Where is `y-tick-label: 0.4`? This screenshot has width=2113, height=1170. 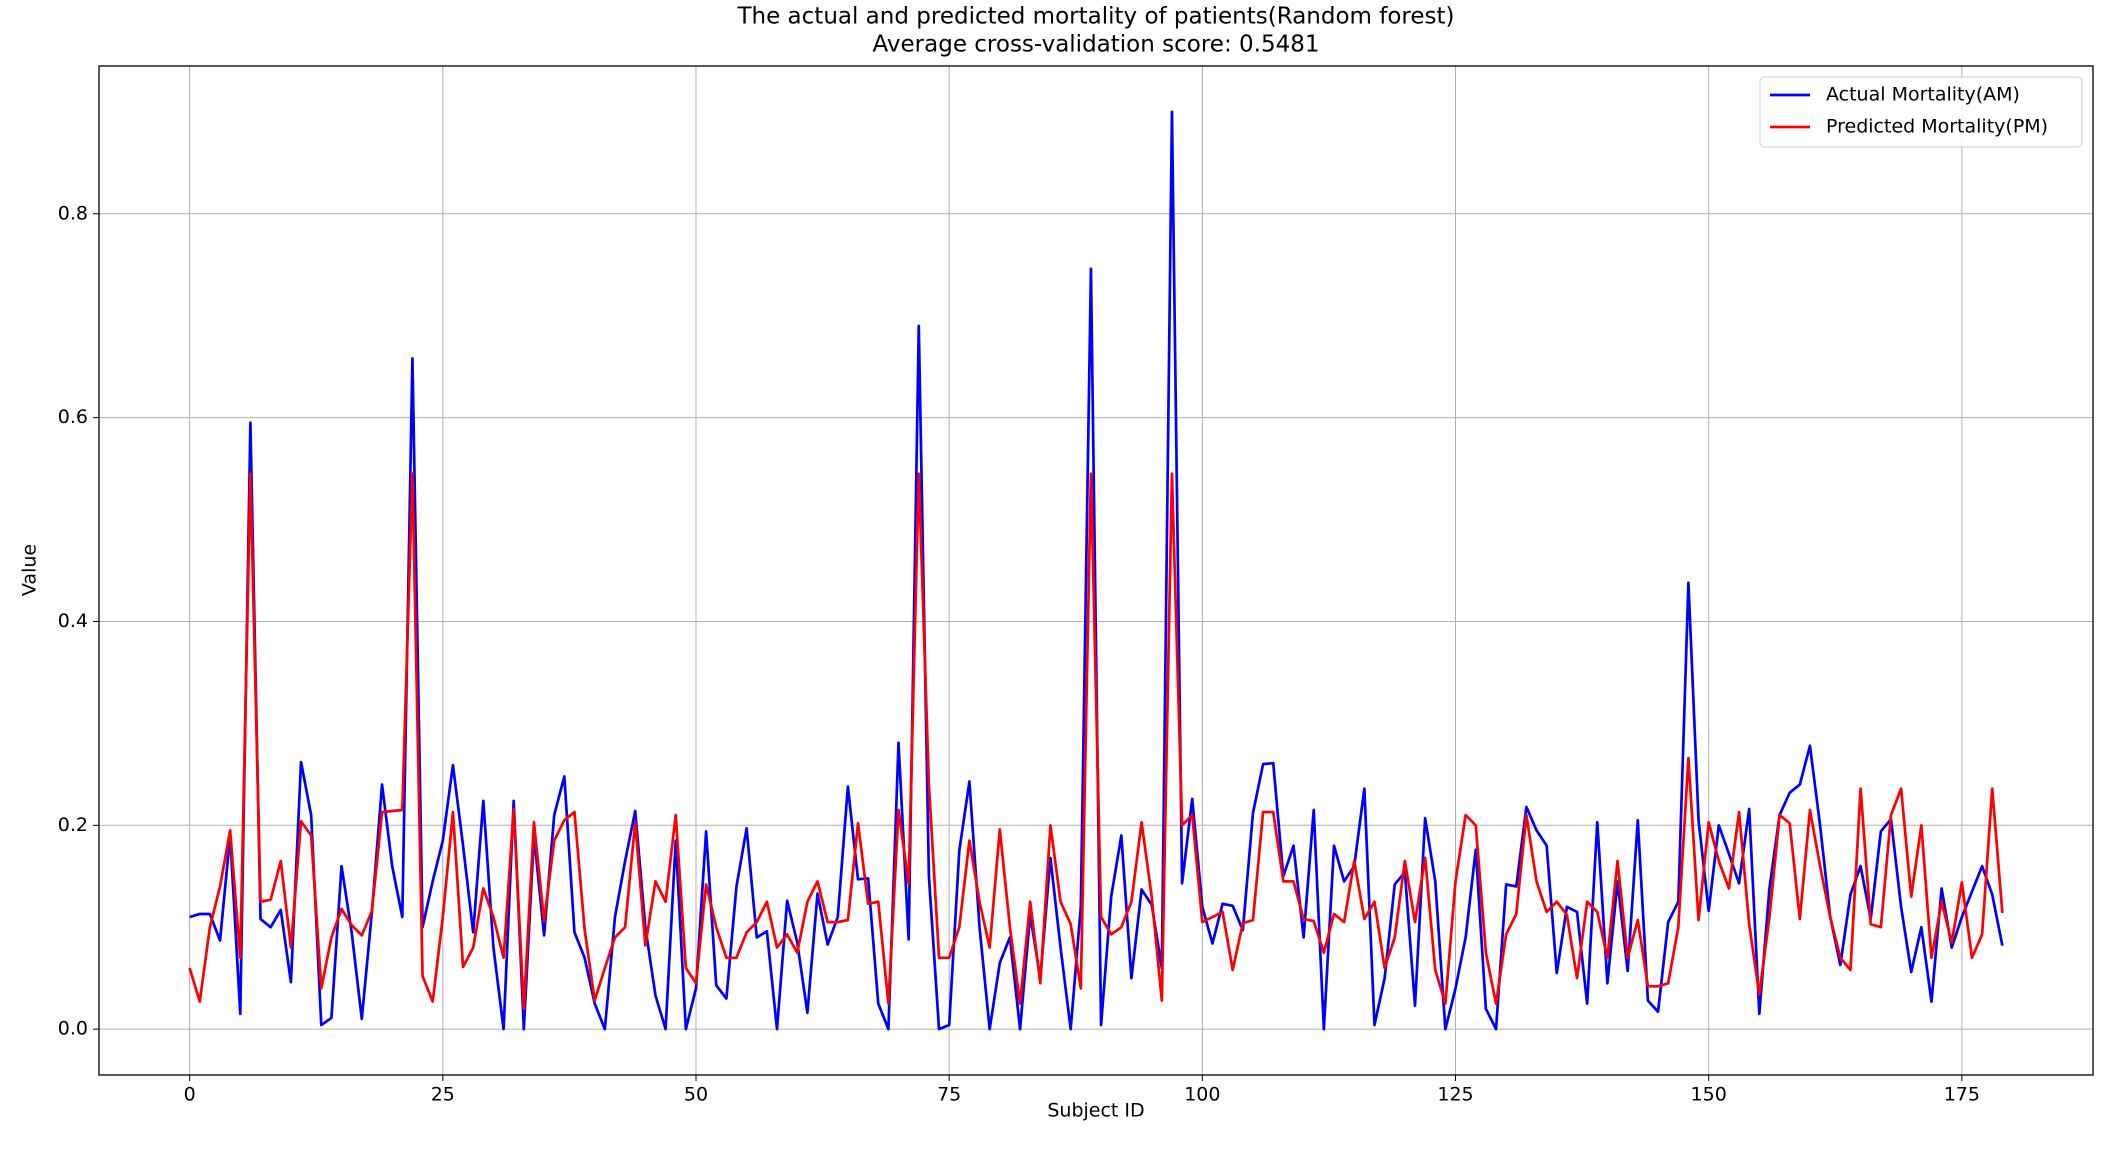 y-tick-label: 0.4 is located at coordinates (73, 621).